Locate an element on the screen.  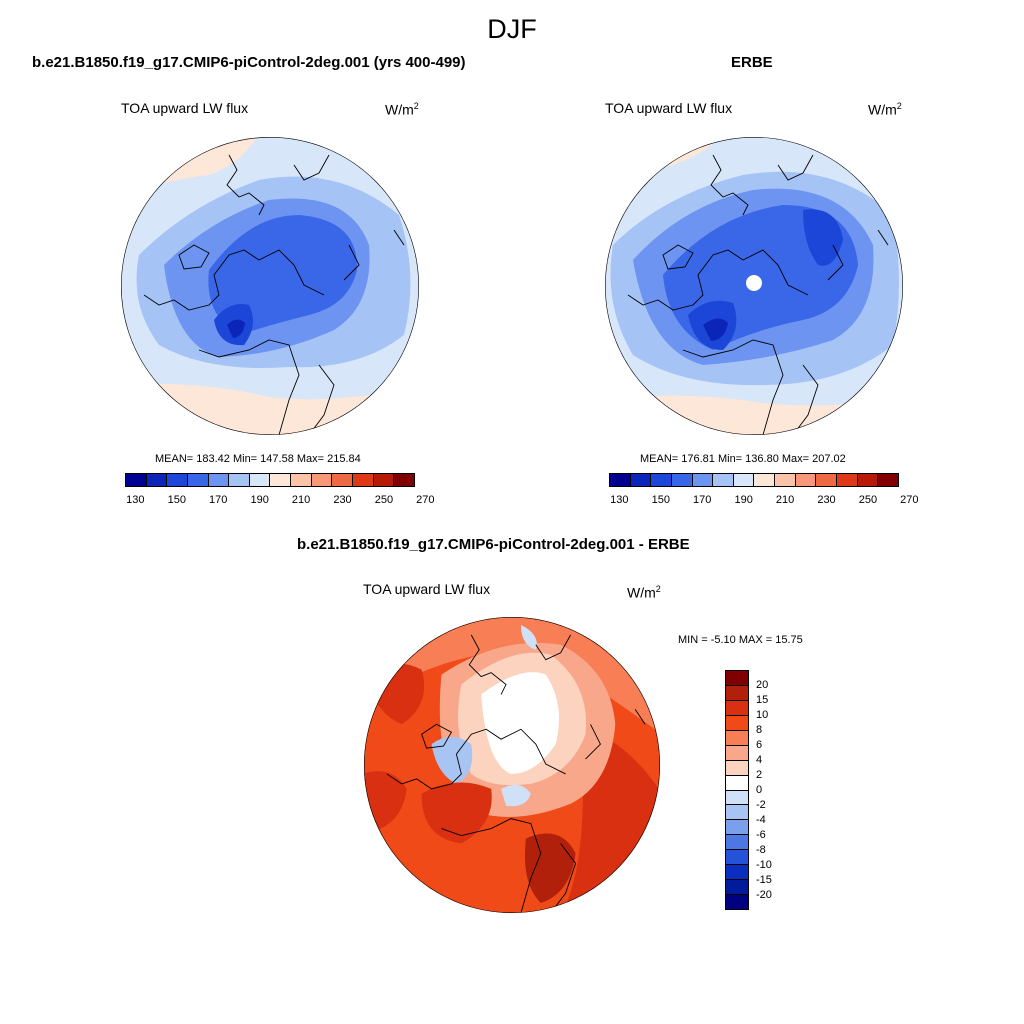
obs-colorbar is located at coordinates (754, 480).